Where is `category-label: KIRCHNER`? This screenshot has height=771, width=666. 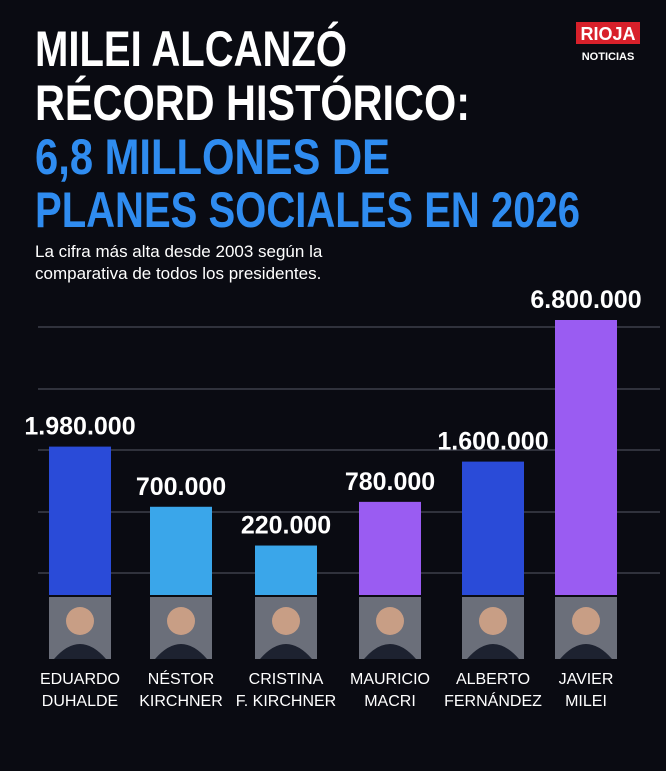
category-label: KIRCHNER is located at coordinates (181, 701).